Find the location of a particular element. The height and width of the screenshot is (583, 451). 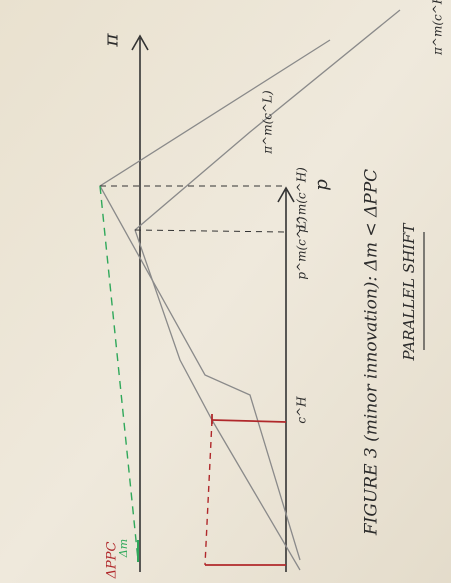

p-arrow is located at coordinates (286, 194).